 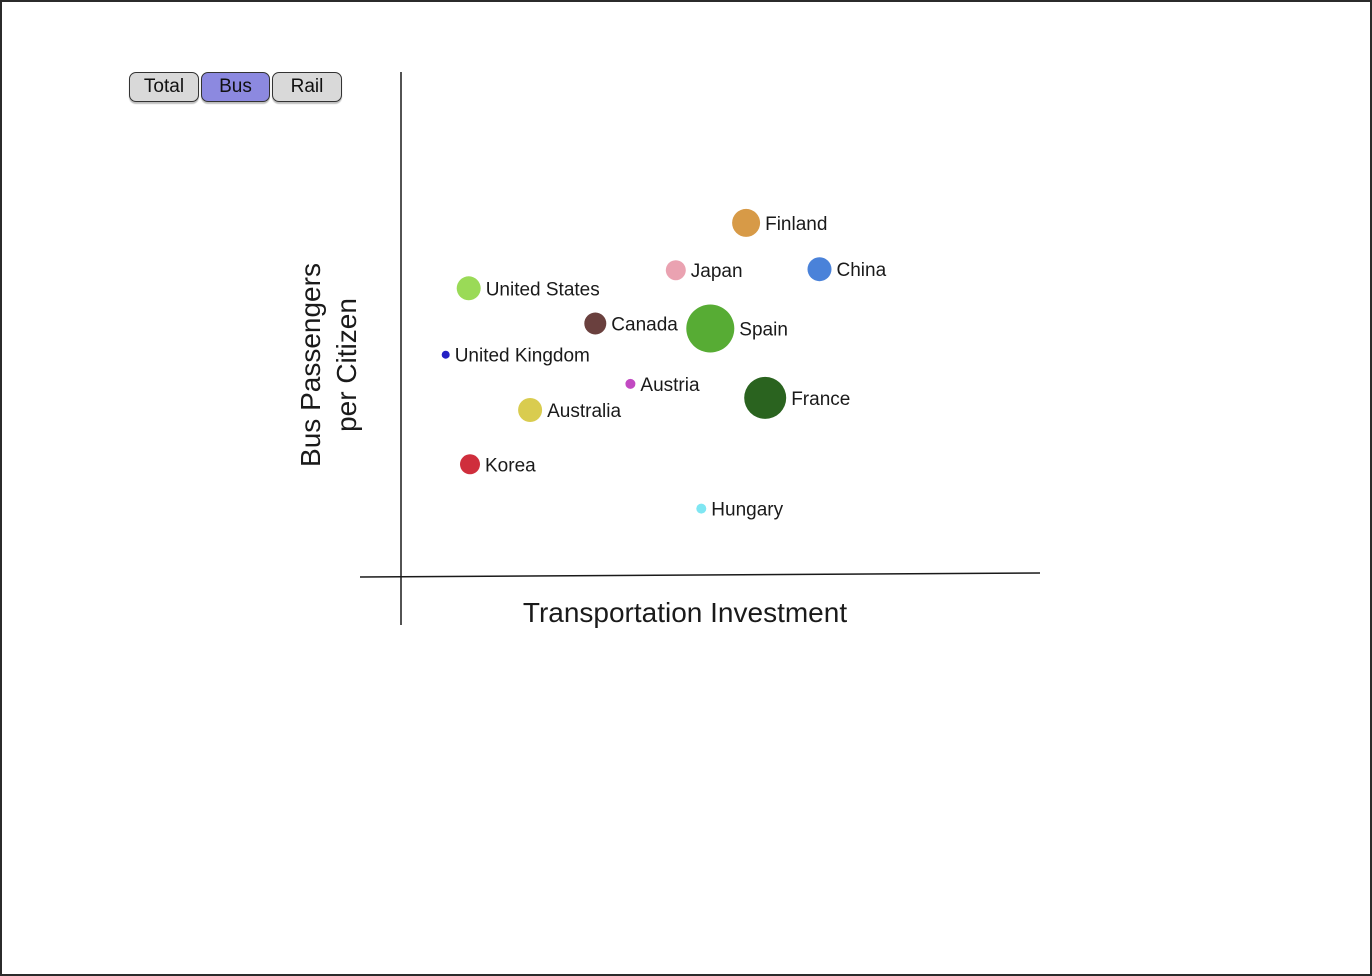 What do you see at coordinates (701, 508) in the screenshot?
I see `point-hungary` at bounding box center [701, 508].